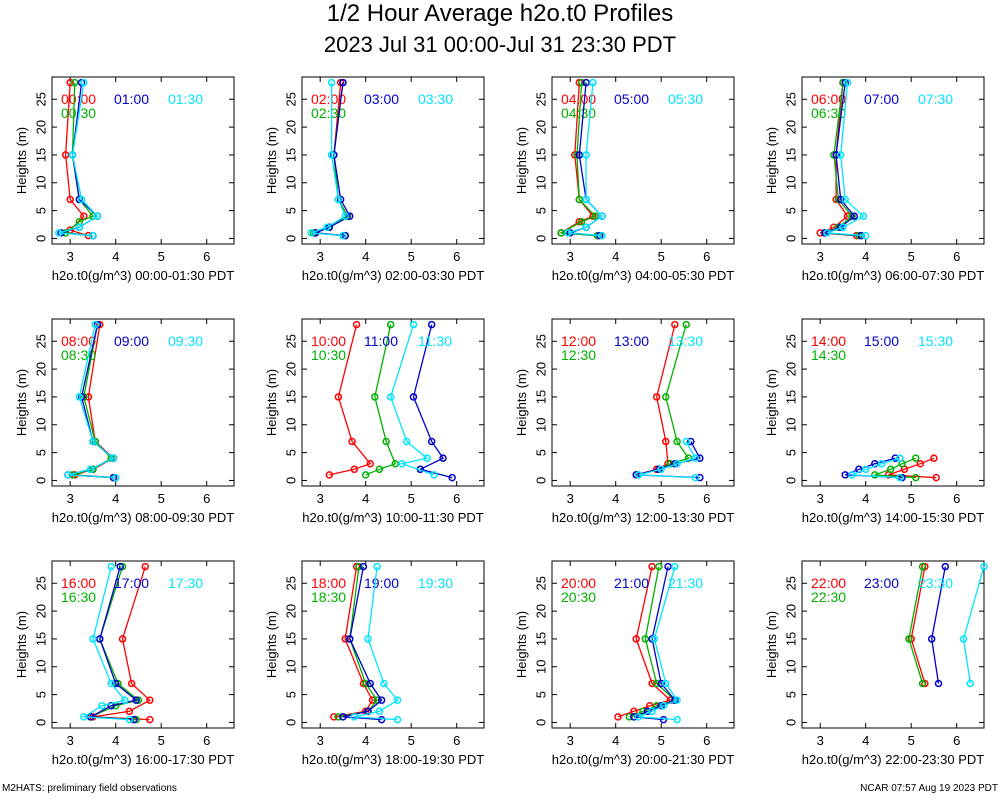 This screenshot has height=800, width=1000. Describe the element at coordinates (185, 341) in the screenshot. I see `legend-entry: 09:30` at that location.